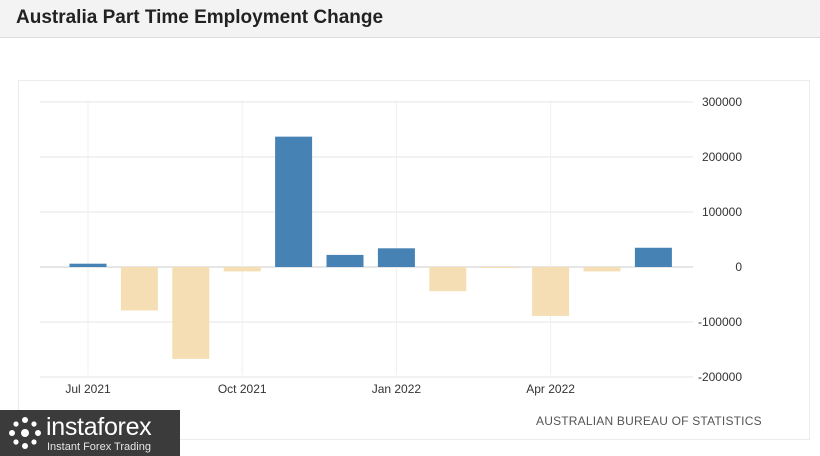 This screenshot has width=820, height=456. What do you see at coordinates (397, 389) in the screenshot?
I see `x-tick-label: Jan 2022` at bounding box center [397, 389].